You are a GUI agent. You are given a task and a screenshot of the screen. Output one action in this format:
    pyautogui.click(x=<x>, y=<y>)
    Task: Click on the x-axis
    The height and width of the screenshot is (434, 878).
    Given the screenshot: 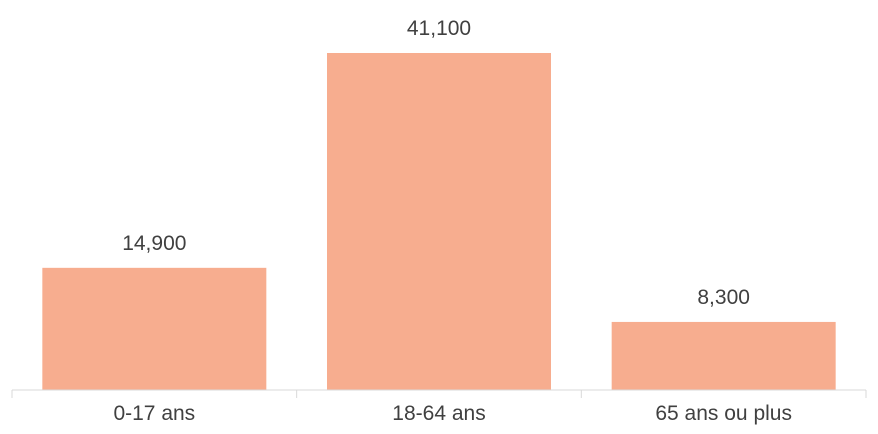 What is the action you would take?
    pyautogui.click(x=439, y=393)
    